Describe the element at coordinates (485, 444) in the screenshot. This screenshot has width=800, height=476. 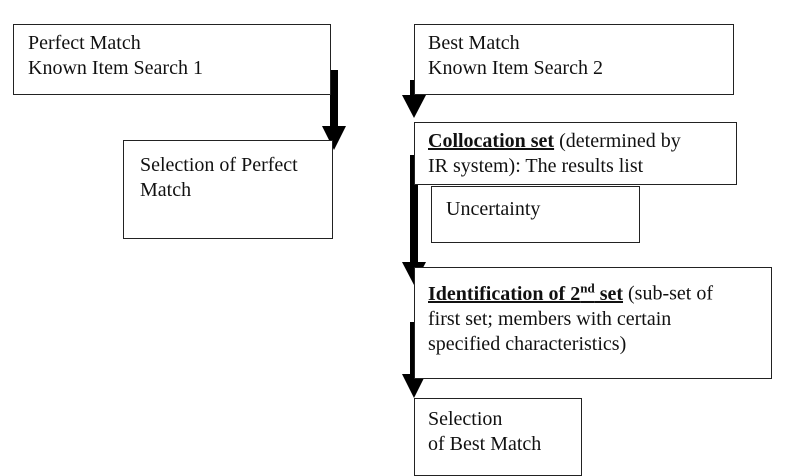
I see `selection-best-line2: of Best Match` at that location.